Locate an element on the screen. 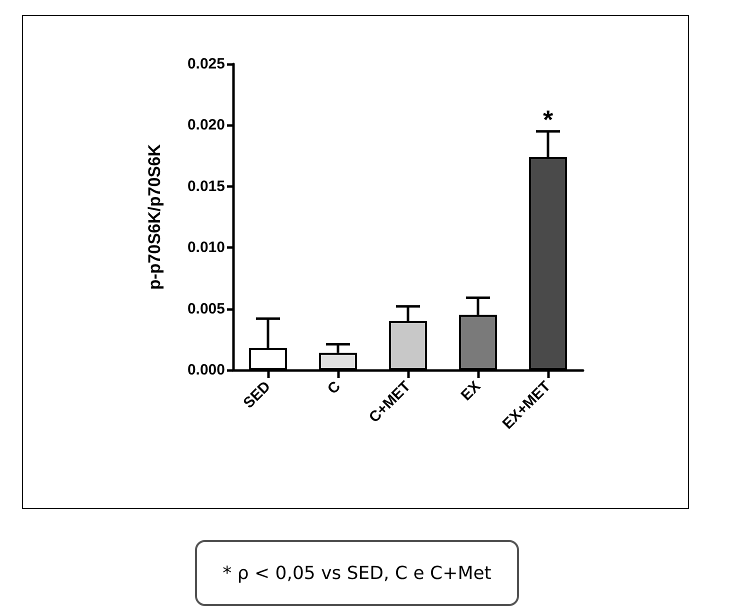 The image size is (733, 615). x-tick-label: EX is located at coordinates (471, 391).